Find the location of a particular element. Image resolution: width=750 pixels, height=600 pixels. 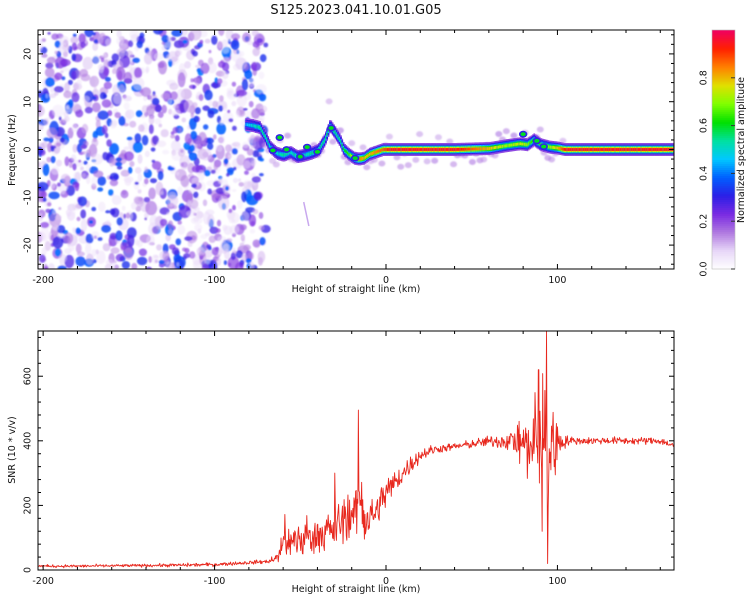

colorbar-tick-label: 0.6 is located at coordinates (703, 125).